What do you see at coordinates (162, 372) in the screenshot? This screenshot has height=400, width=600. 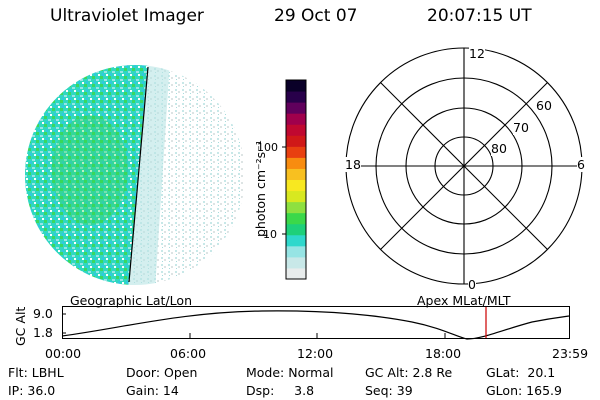 I see `status-door: Door: Open` at bounding box center [162, 372].